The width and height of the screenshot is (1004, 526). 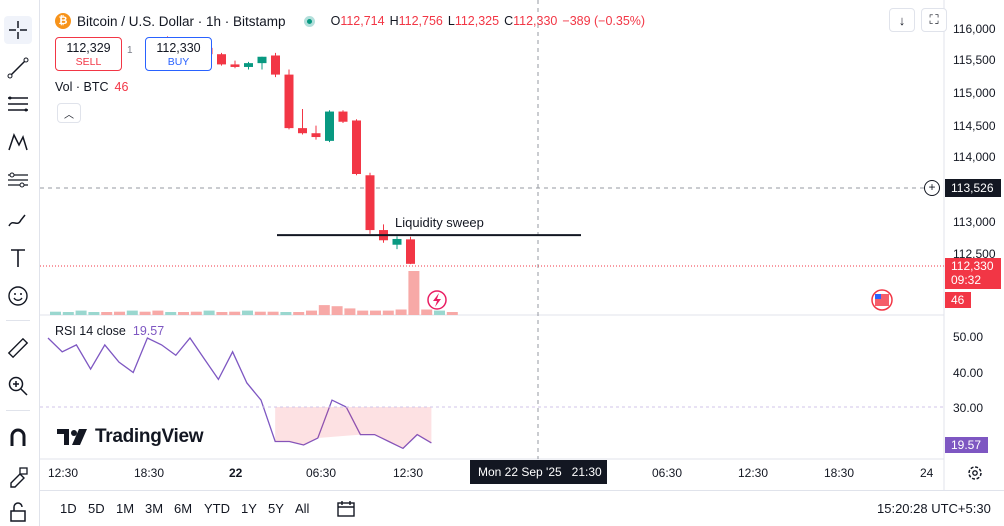 What do you see at coordinates (18, 386) in the screenshot?
I see `zoom-in-icon` at bounding box center [18, 386].